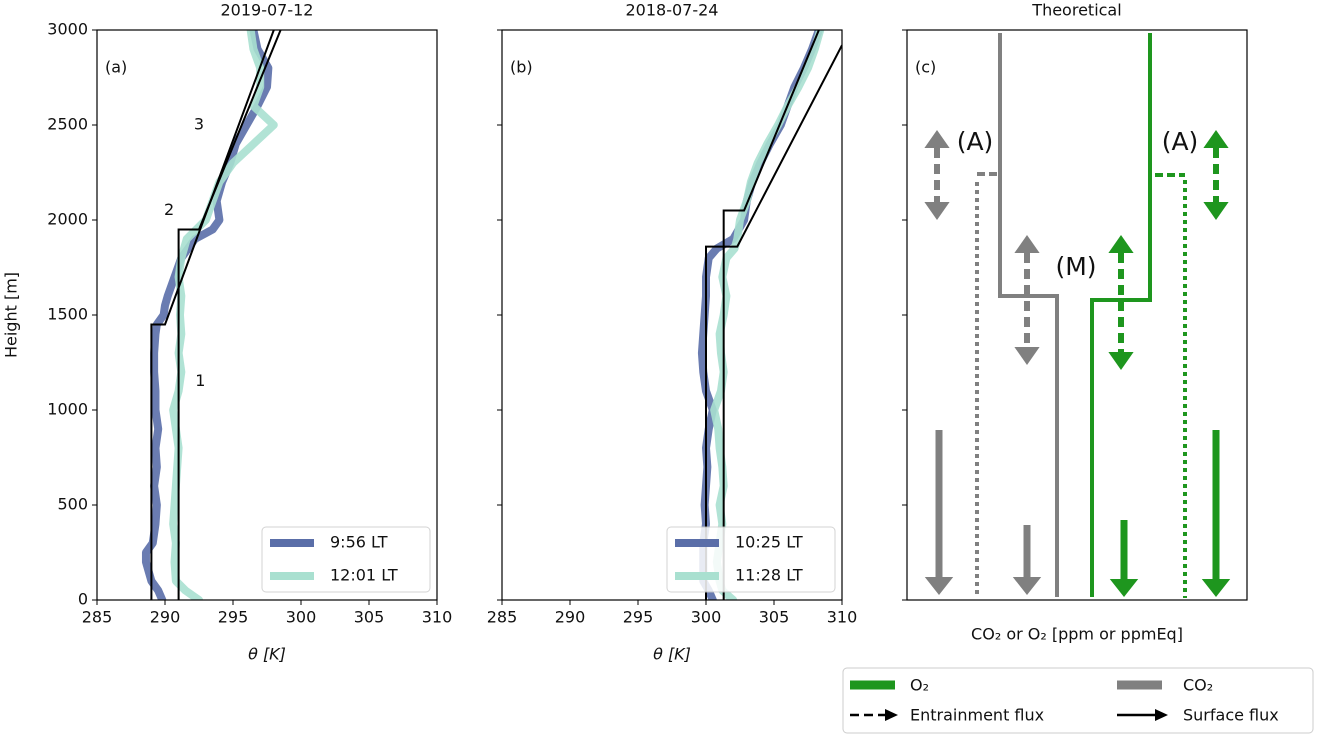 The image size is (1317, 736). Describe the element at coordinates (67, 219) in the screenshot. I see `y-tick-label: 2000` at that location.